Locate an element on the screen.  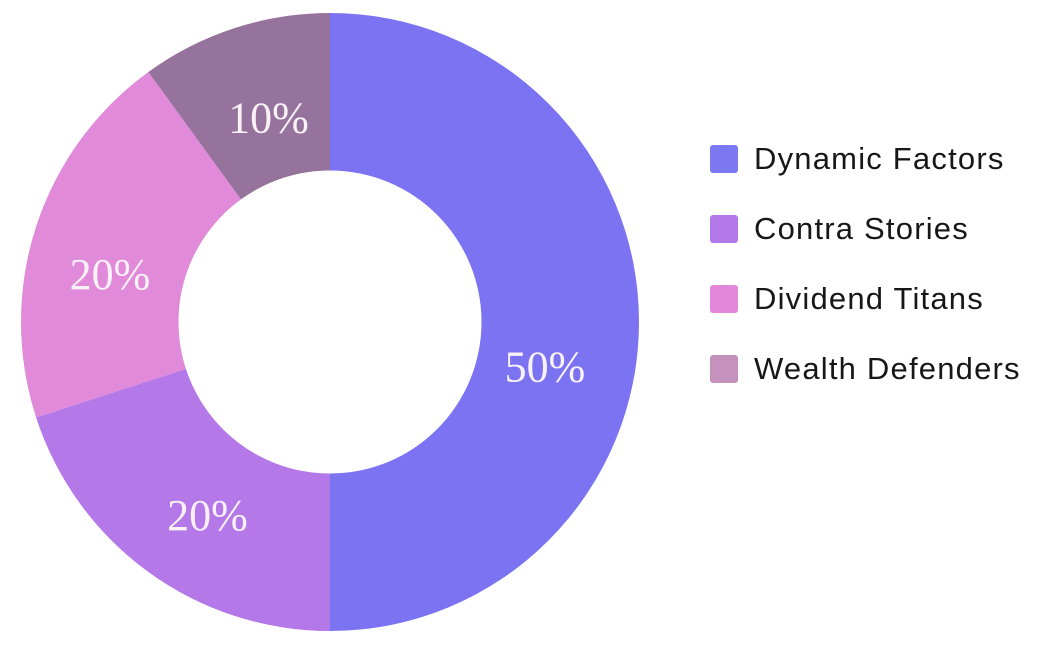
slice-label-contra-stories: 20% is located at coordinates (207, 515).